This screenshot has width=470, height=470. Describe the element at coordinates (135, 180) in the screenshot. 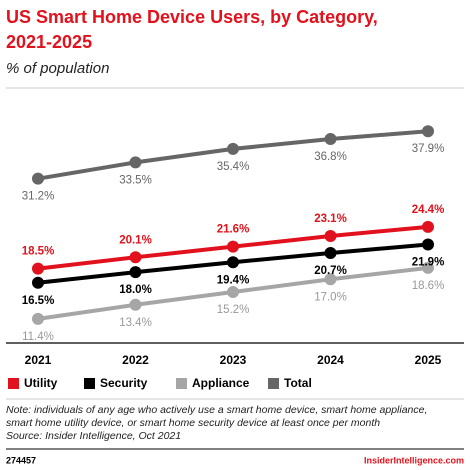

I see `data-label: 33.5%` at that location.